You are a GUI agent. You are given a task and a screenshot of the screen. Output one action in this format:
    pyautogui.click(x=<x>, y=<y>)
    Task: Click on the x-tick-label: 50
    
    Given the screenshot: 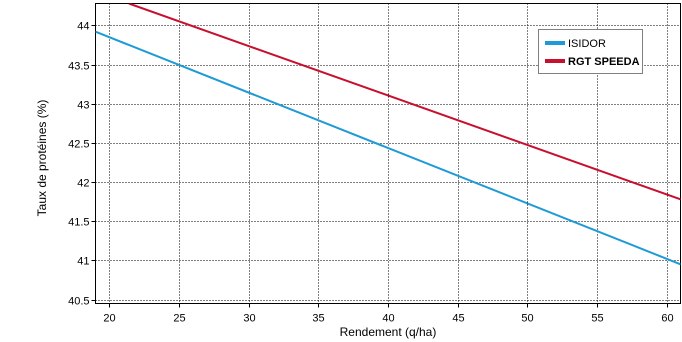 What is the action you would take?
    pyautogui.click(x=527, y=319)
    